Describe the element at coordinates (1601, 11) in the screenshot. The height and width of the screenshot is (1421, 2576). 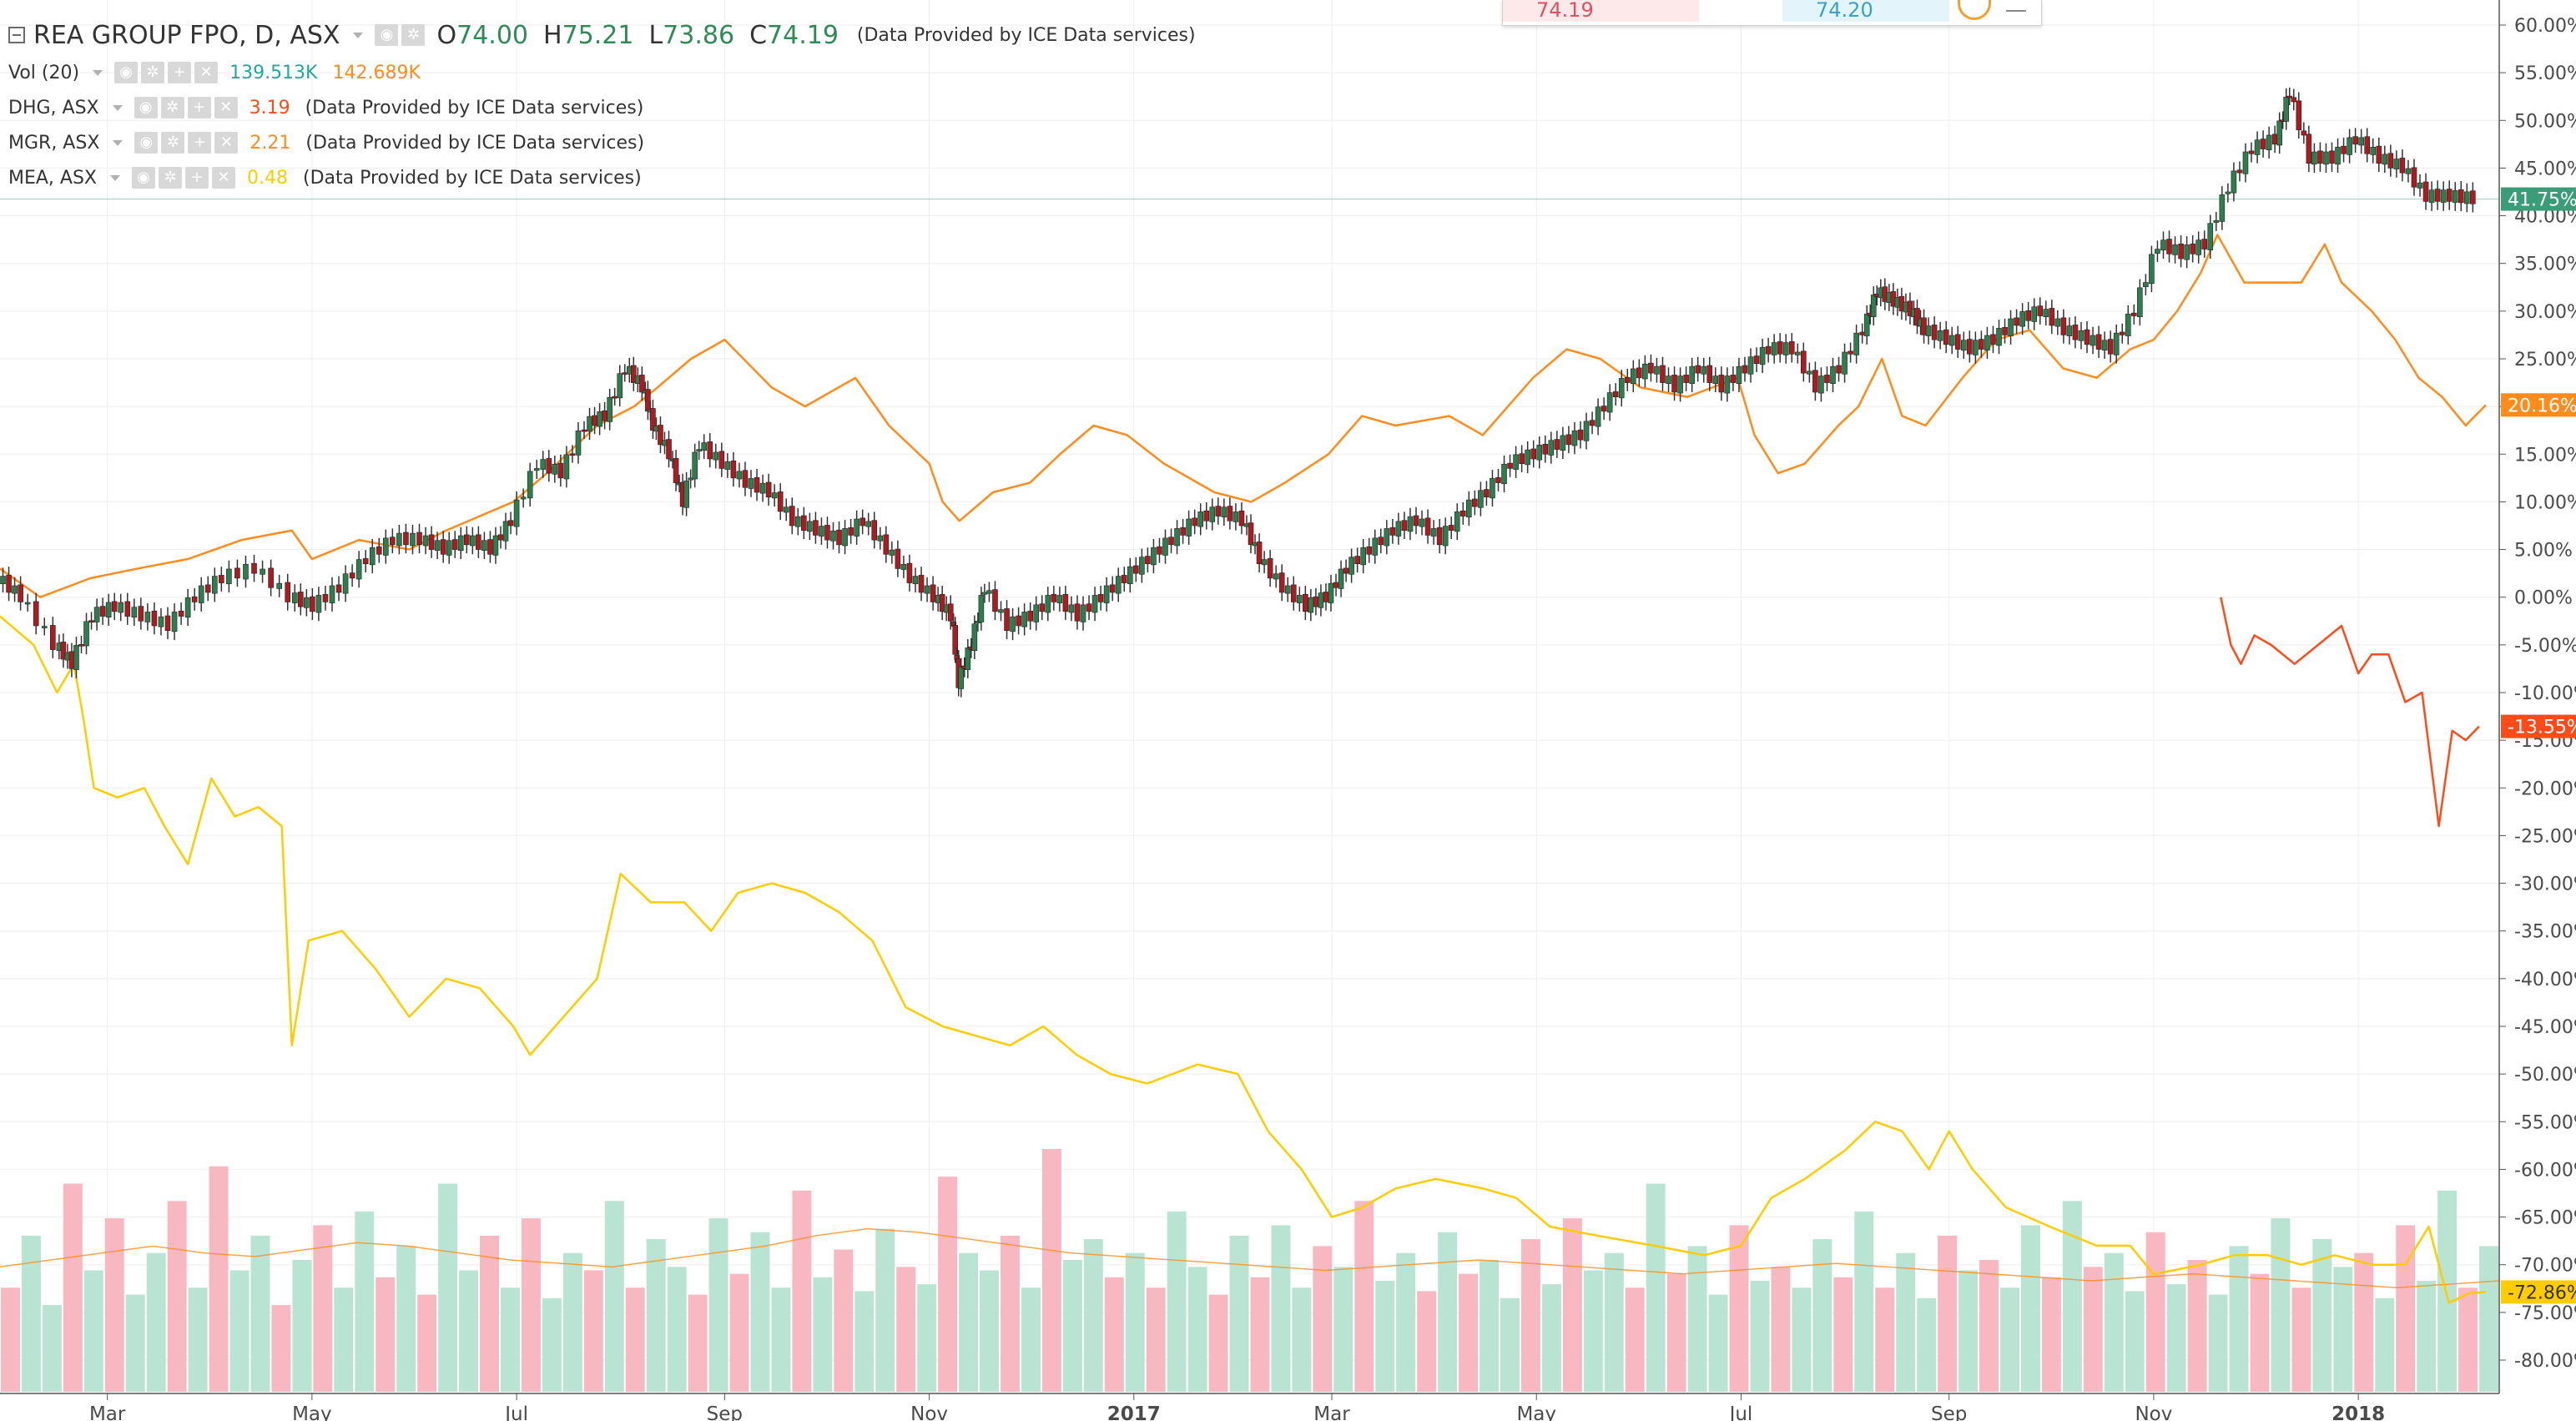
I see `sell-price-button: 74.19` at that location.